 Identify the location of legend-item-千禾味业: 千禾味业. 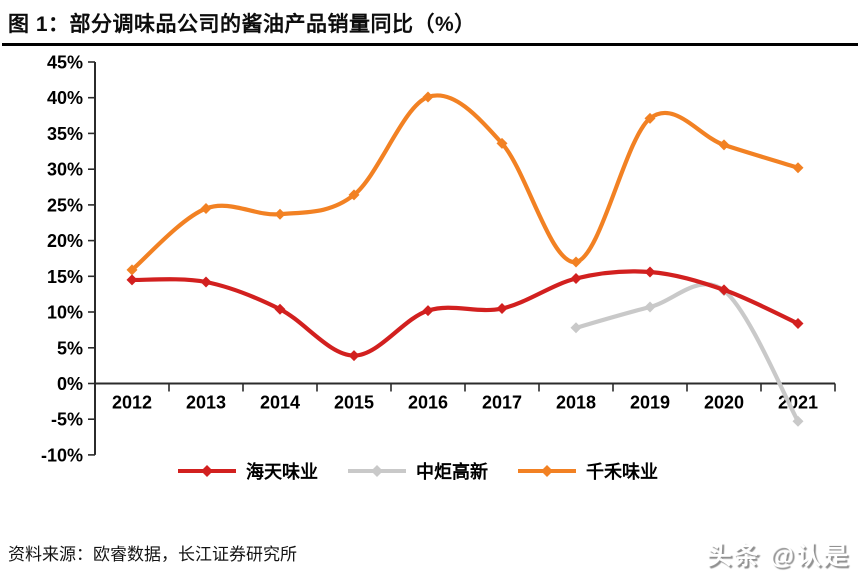
(587, 471).